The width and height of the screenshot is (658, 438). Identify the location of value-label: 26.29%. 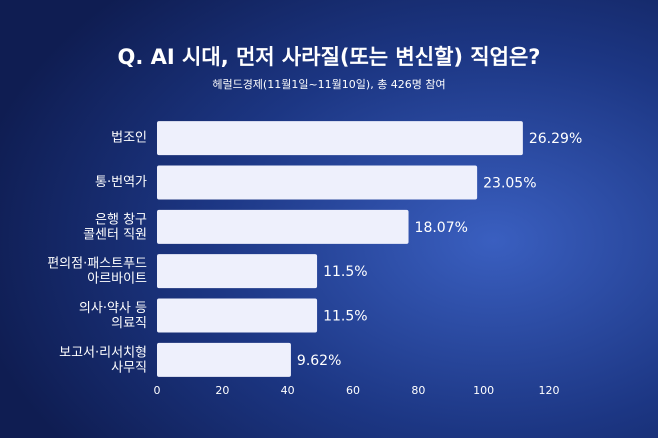
(555, 139).